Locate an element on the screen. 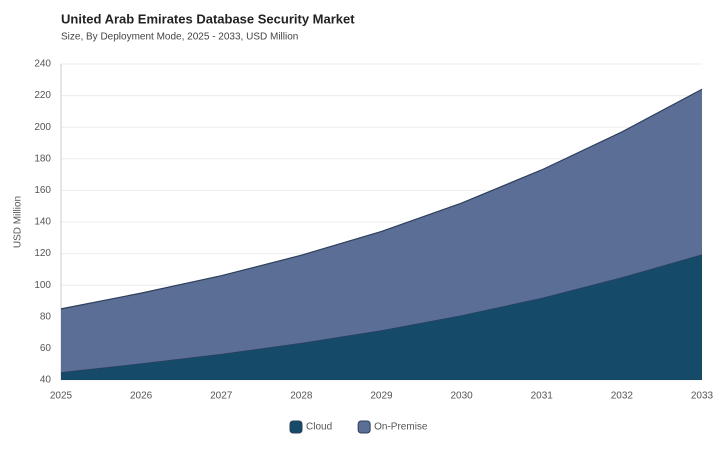 The image size is (719, 449). y-tick-label: 80 is located at coordinates (46, 316).